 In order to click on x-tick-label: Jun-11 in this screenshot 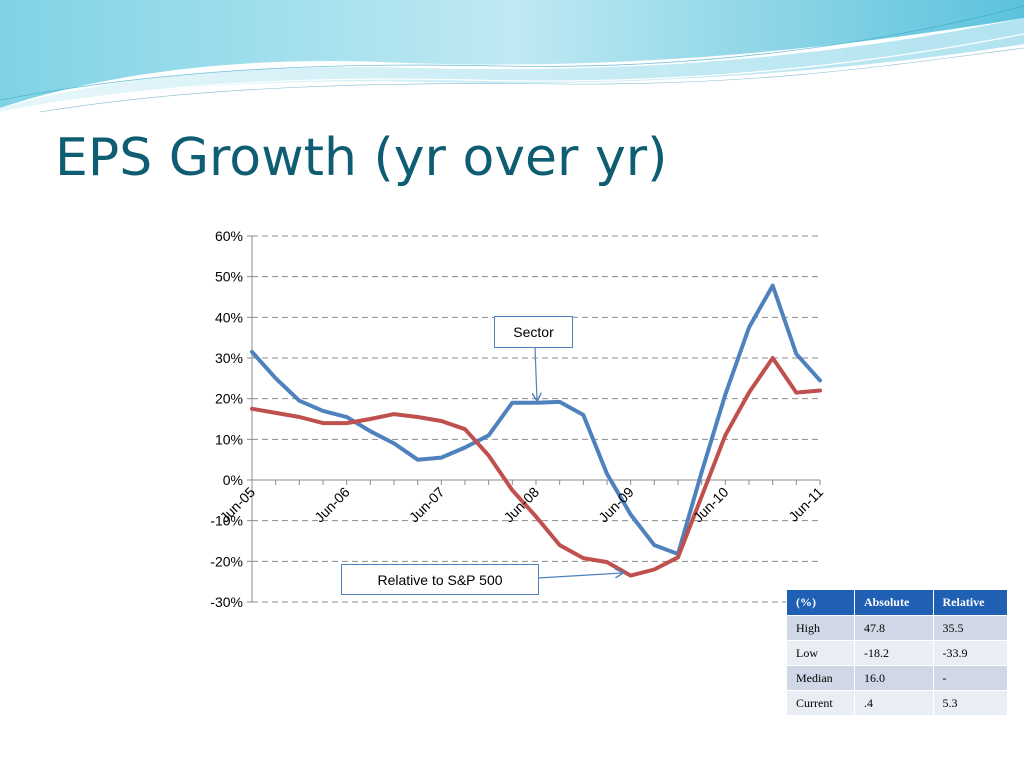, I will do `click(805, 504)`.